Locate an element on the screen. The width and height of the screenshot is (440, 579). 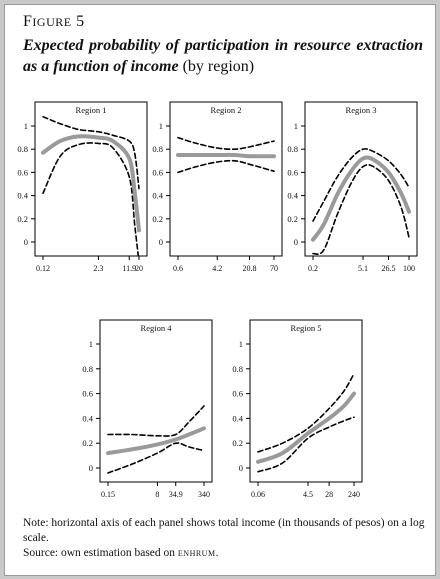
panel-5-y-tick-label: 0 is located at coordinates (241, 468).